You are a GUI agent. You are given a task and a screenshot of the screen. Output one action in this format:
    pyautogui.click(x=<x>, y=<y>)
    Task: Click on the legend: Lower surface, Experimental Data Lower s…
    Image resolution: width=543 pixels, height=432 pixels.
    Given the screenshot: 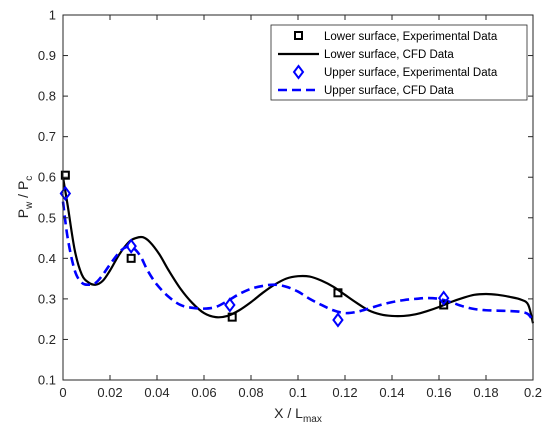 What is the action you would take?
    pyautogui.click(x=399, y=62)
    